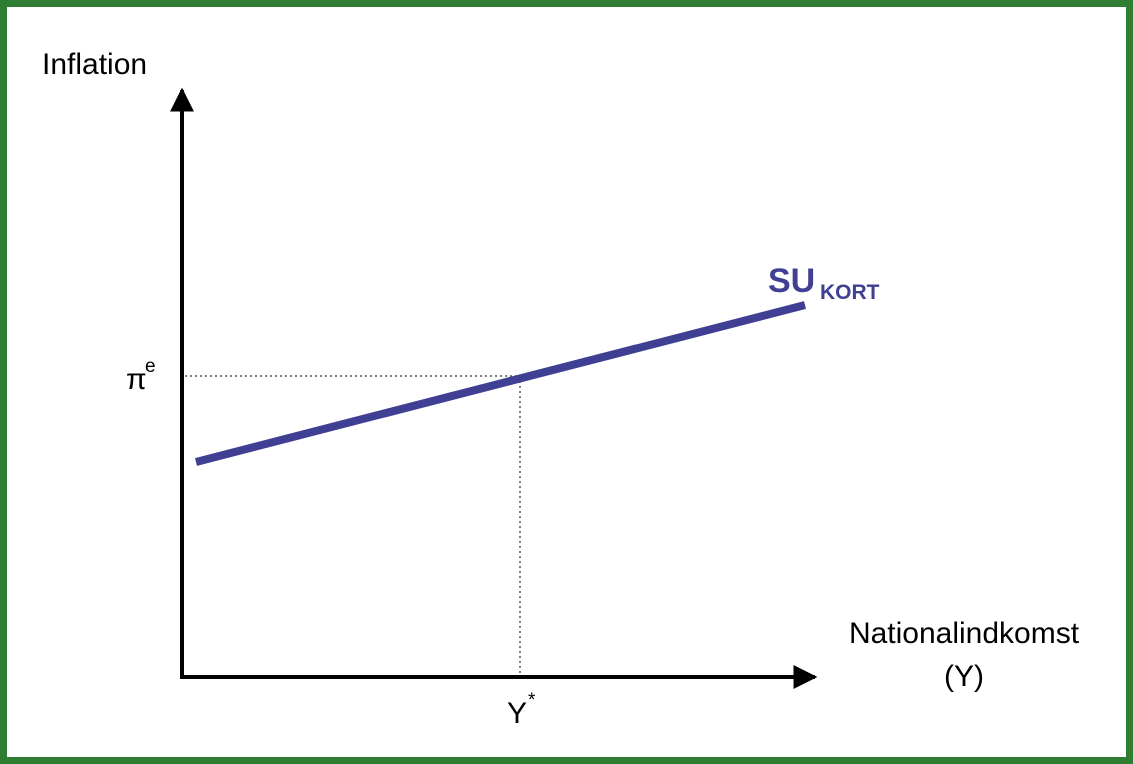 The image size is (1133, 764). What do you see at coordinates (532, 700) in the screenshot?
I see `potential-output-superscript: *` at bounding box center [532, 700].